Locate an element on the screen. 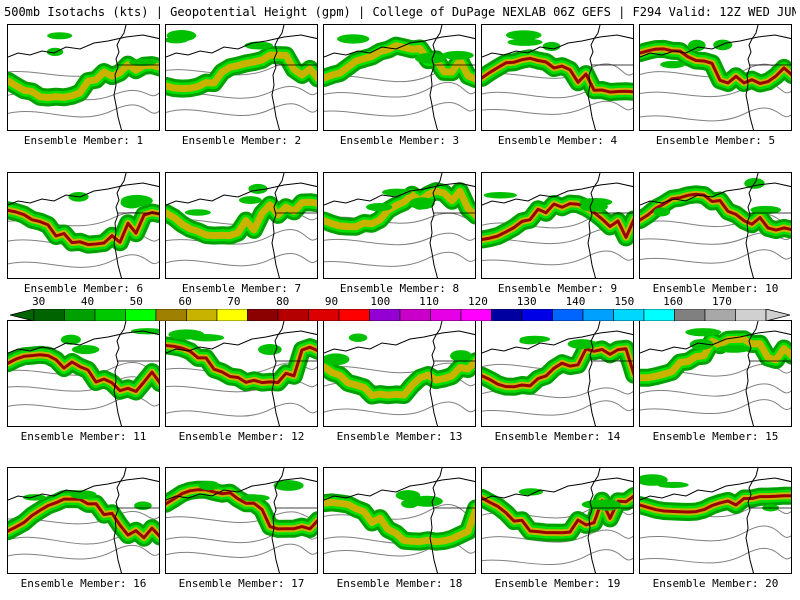  isotach-colorbar: 30 40 50 60 70 80 90 100 110 120 130 140 150 160 170 is located at coordinates (400, 308).